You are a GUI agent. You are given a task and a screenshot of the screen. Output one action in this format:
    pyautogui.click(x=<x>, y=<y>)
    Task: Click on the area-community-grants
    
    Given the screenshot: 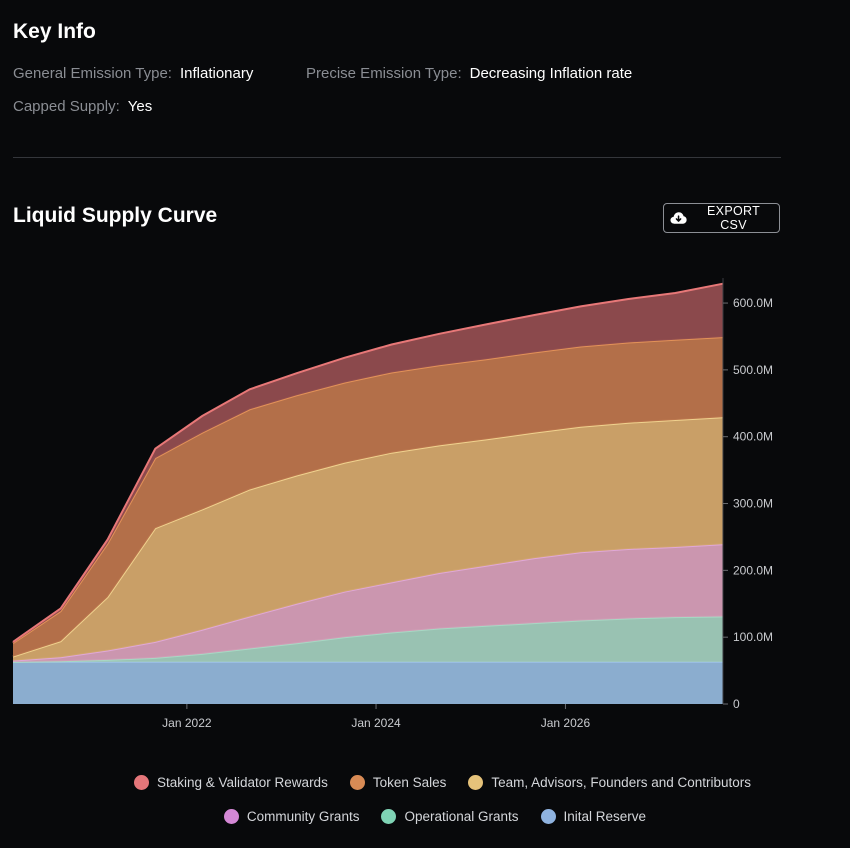 What is the action you would take?
    pyautogui.click(x=368, y=603)
    